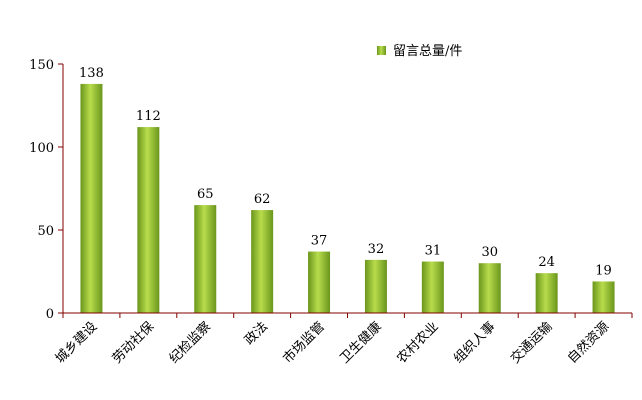 The height and width of the screenshot is (400, 642). I want to click on x-tick-label: 纪检监察, so click(190, 342).